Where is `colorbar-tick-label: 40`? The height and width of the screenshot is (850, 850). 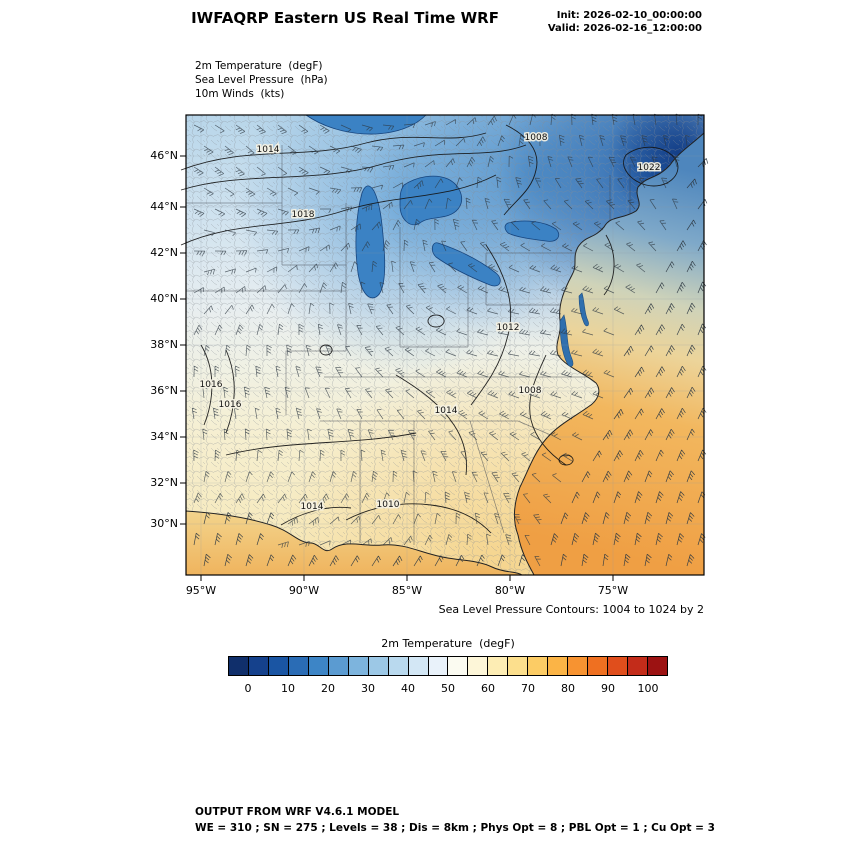
colorbar-tick-label: 40 is located at coordinates (408, 688).